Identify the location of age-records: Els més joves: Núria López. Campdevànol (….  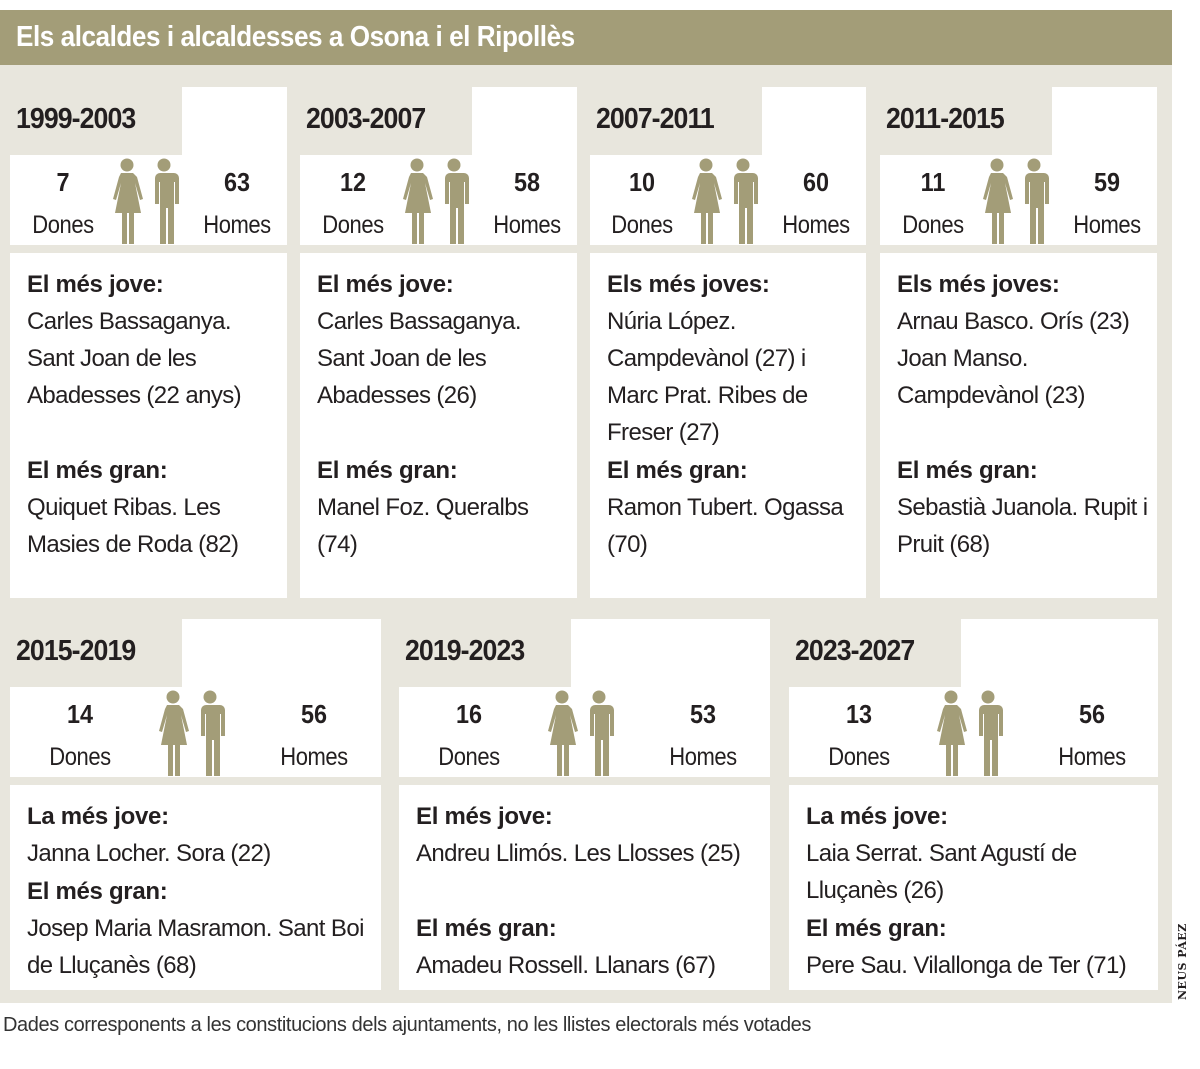
(728, 425).